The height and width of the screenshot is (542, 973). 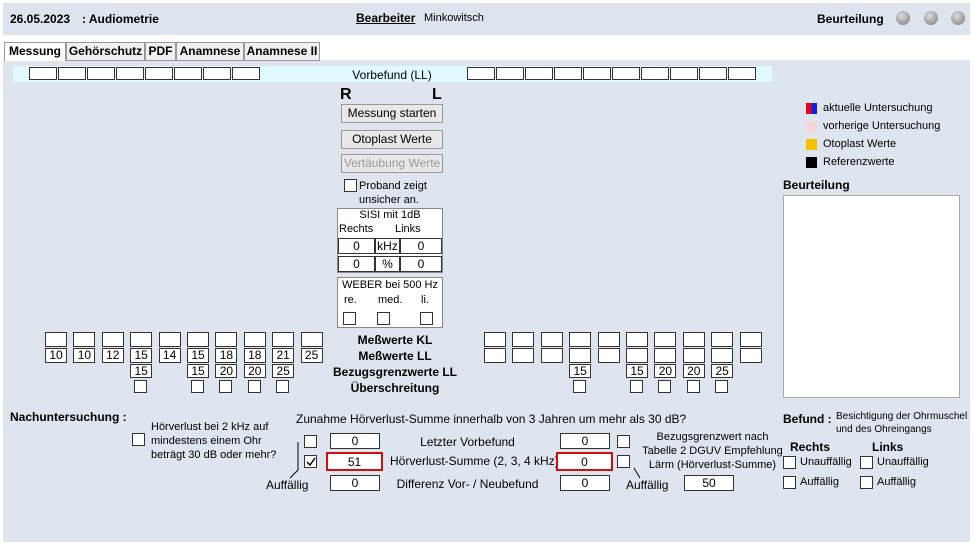 I want to click on button: Messung starten, so click(x=392, y=113).